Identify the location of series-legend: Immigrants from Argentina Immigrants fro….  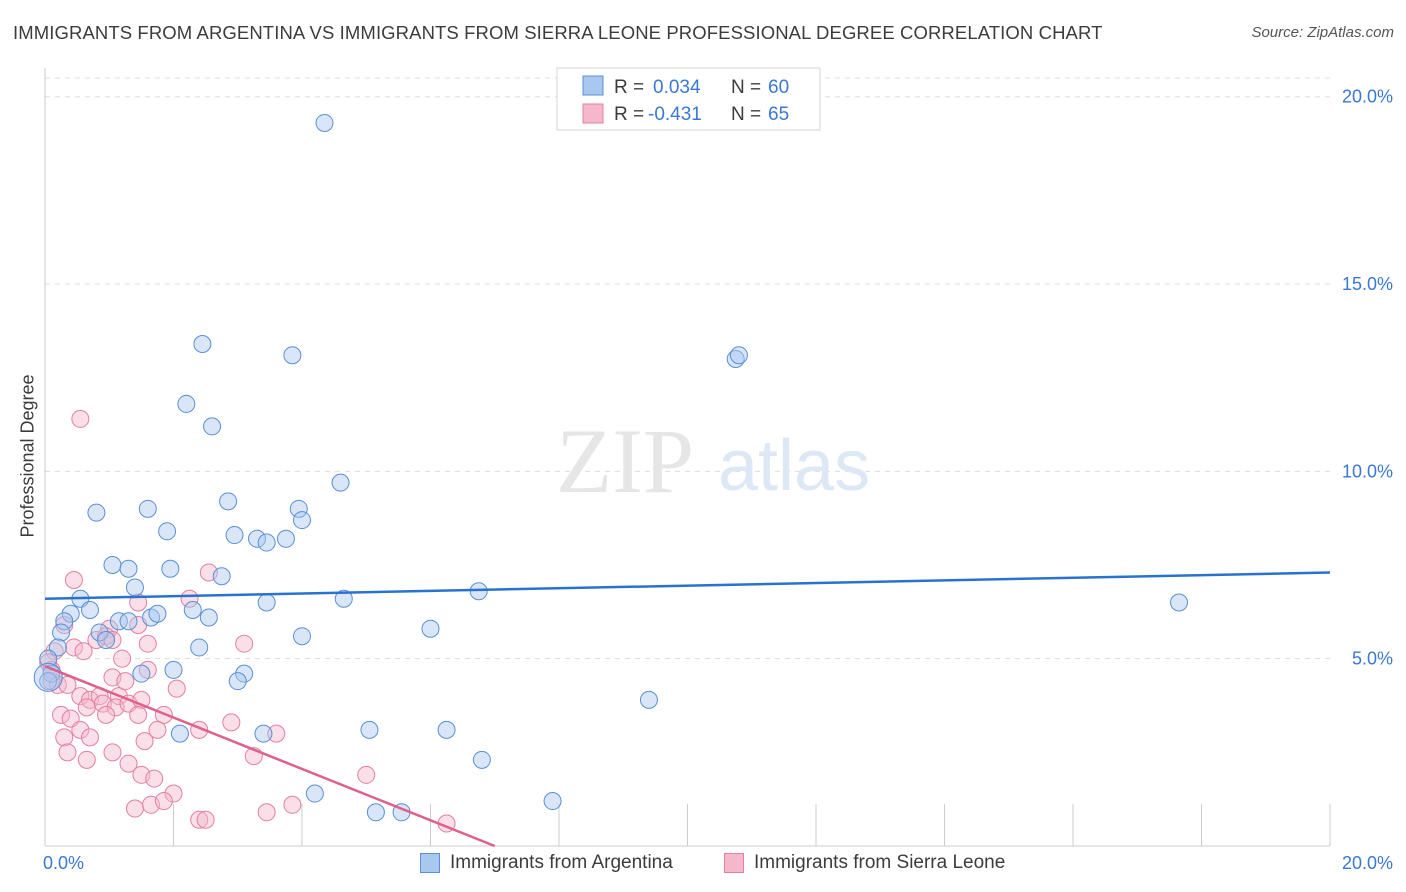
(703, 865).